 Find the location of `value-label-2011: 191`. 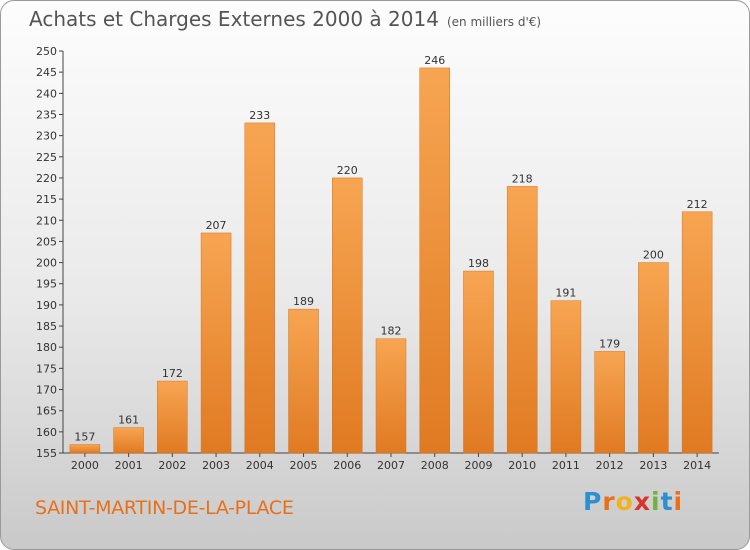

value-label-2011: 191 is located at coordinates (565, 293).